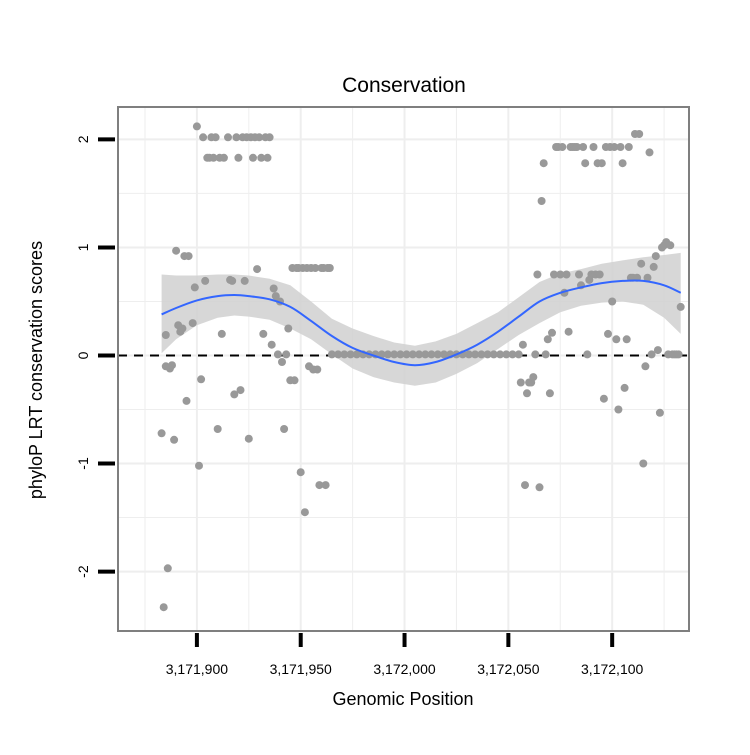 This screenshot has width=750, height=755. What do you see at coordinates (83, 247) in the screenshot?
I see `y-tick-label: 1` at bounding box center [83, 247].